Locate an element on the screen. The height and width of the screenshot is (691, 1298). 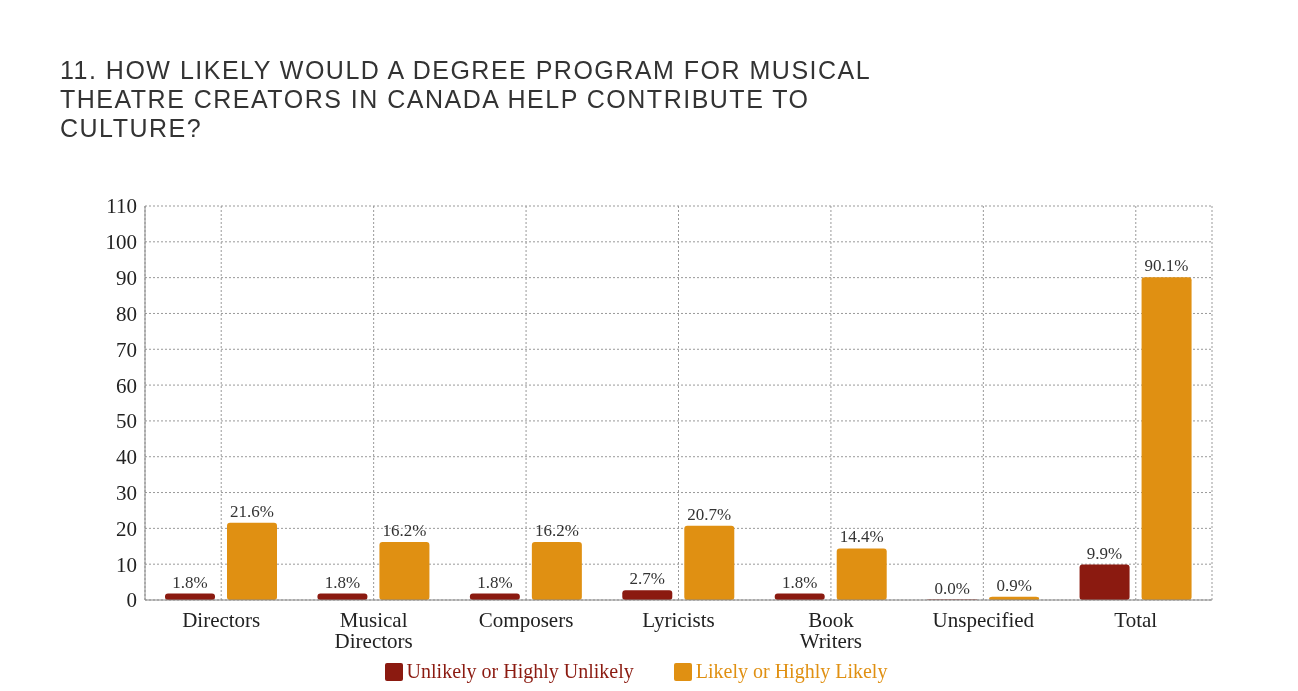
y-tick-label: 30 is located at coordinates (126, 493).